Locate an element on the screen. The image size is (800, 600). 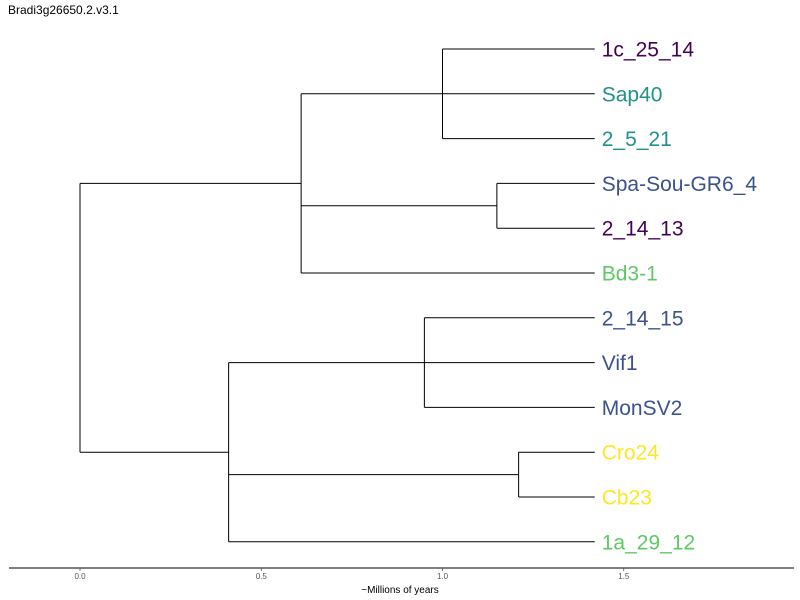
leaf-label: MonSV2 is located at coordinates (642, 408).